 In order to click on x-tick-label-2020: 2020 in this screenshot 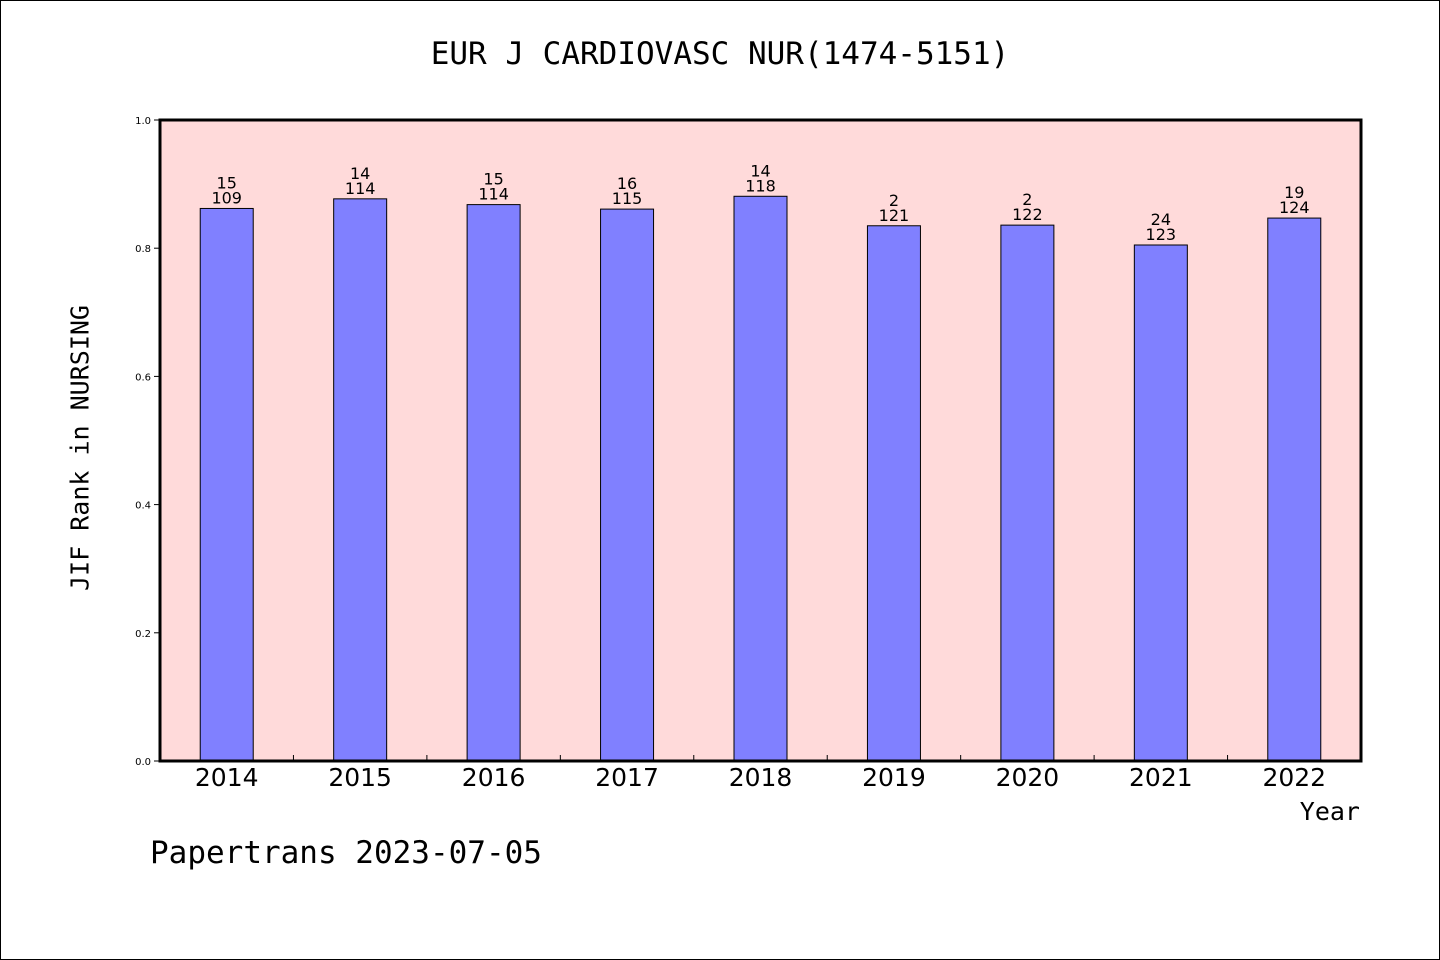, I will do `click(1028, 777)`.